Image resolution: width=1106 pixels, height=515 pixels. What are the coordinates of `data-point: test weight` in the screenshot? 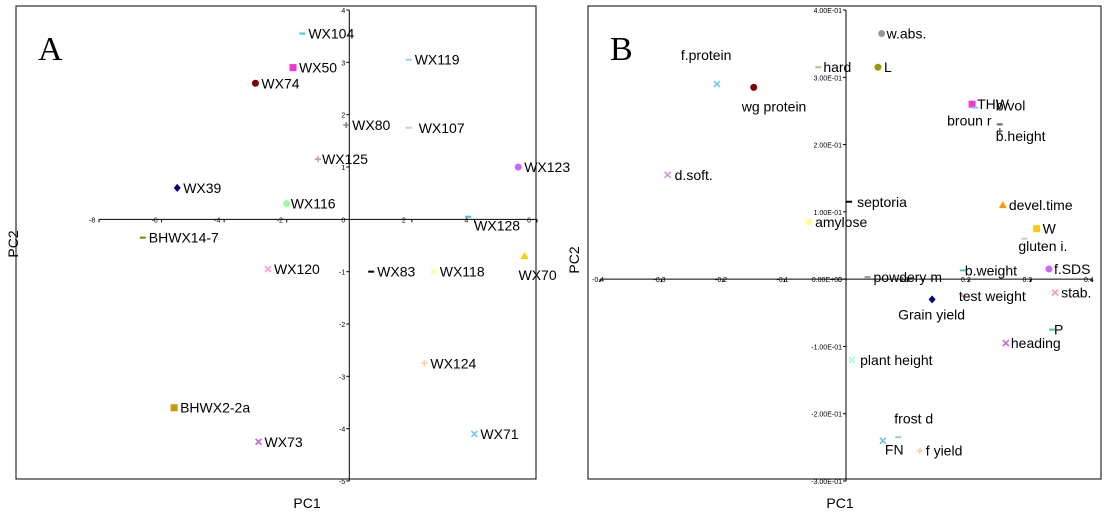 It's located at (992, 296).